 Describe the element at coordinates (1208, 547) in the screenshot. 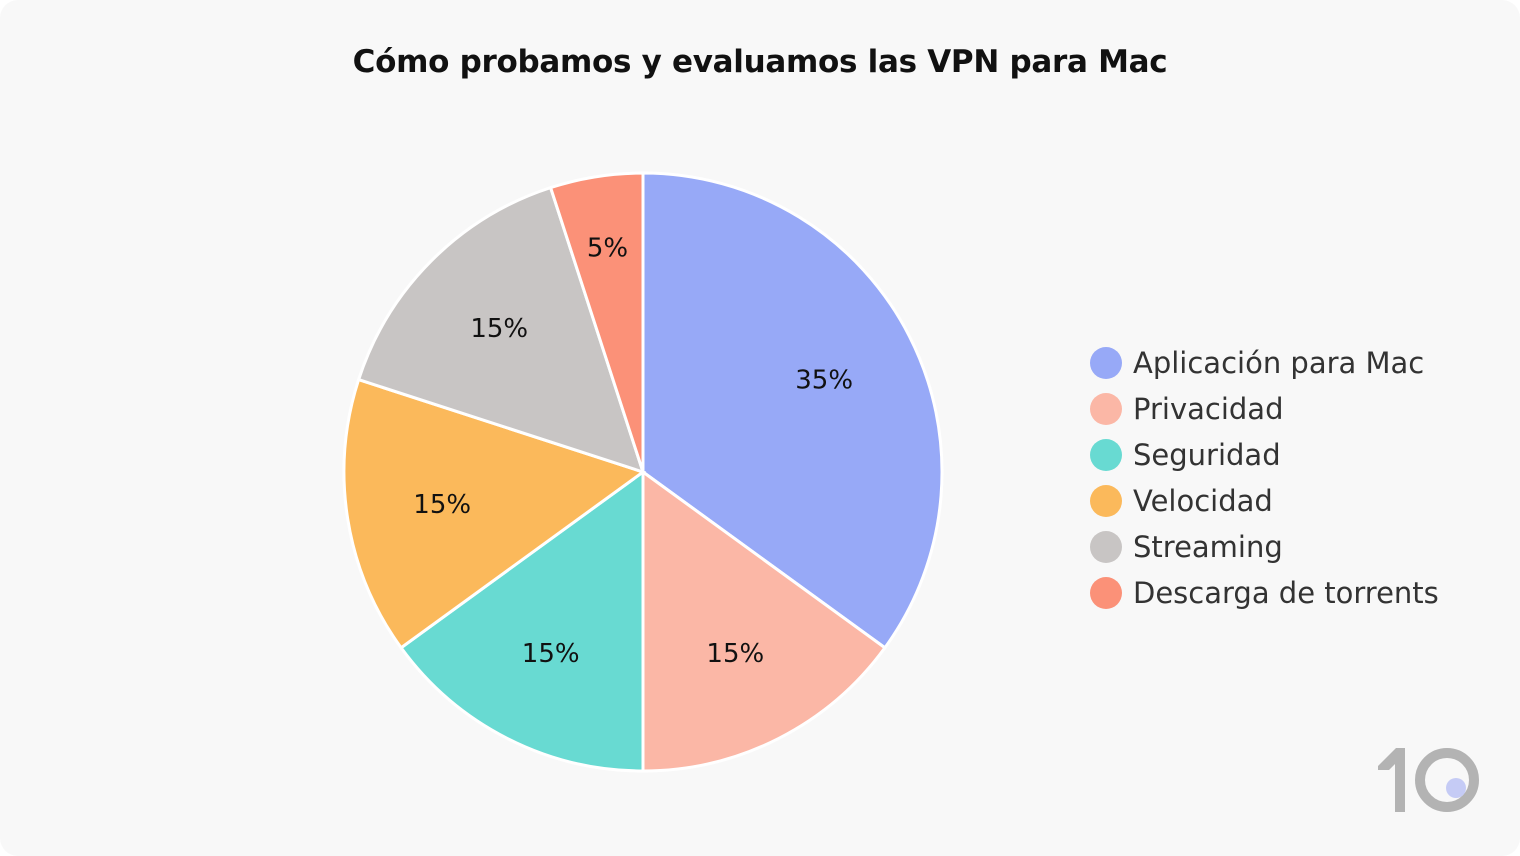

I see `legend-label: Streaming` at that location.